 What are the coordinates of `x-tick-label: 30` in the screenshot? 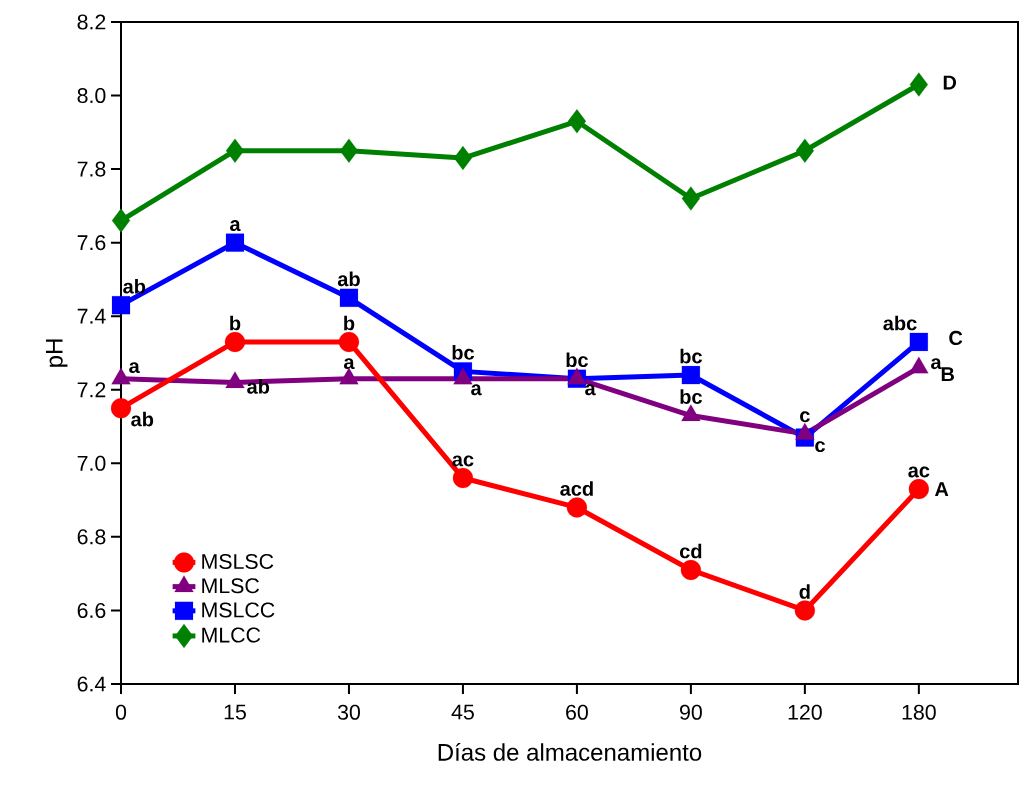 It's located at (348, 712).